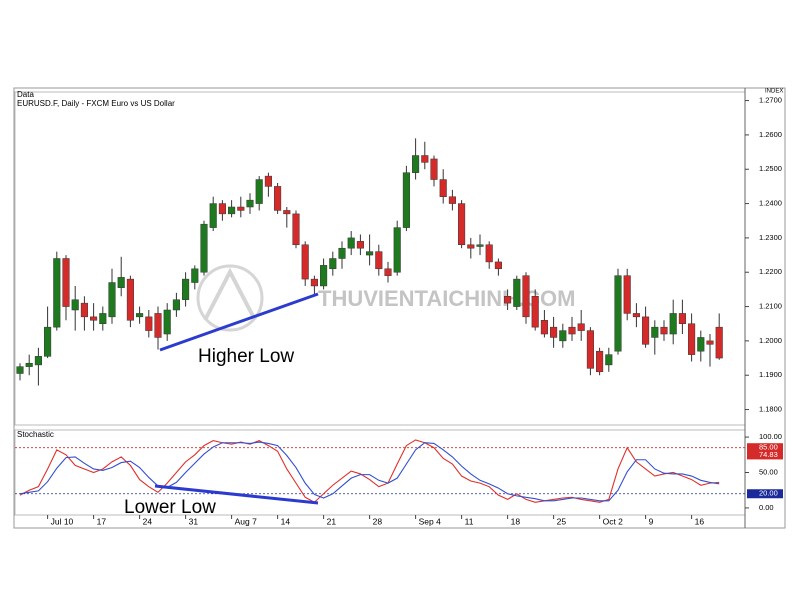 The width and height of the screenshot is (800, 600). Describe the element at coordinates (25, 94) in the screenshot. I see `panel-label: Data` at that location.